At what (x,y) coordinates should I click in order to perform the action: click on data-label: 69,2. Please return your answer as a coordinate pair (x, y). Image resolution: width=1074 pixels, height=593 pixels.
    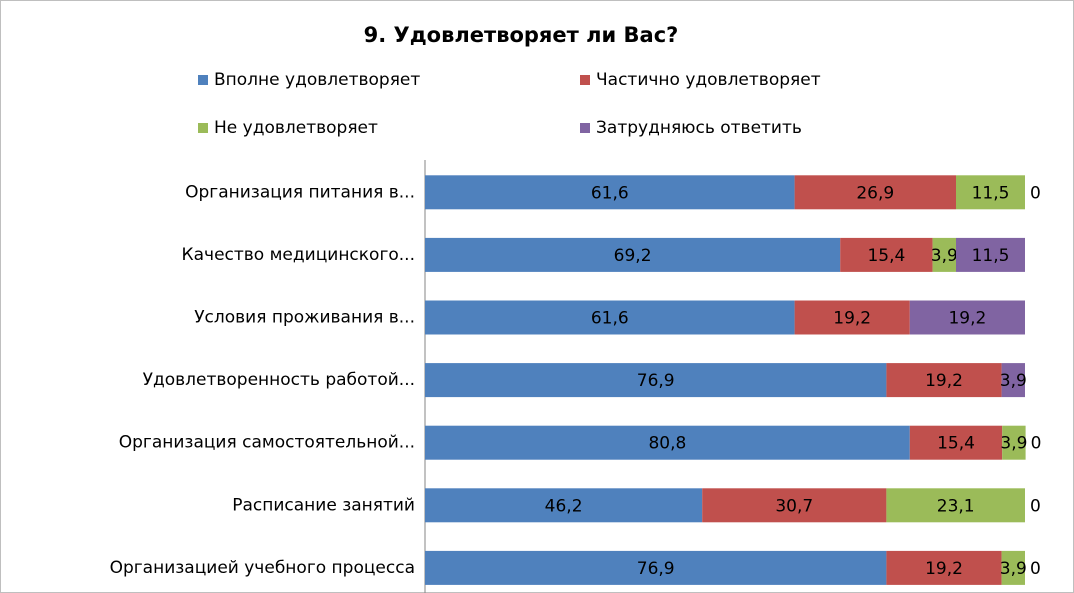
    Looking at the image, I should click on (633, 256).